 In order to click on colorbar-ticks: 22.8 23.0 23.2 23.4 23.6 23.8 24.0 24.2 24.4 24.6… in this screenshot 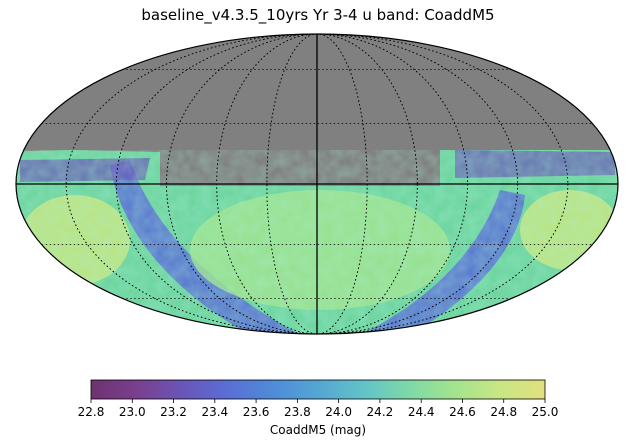, I will do `click(318, 409)`.